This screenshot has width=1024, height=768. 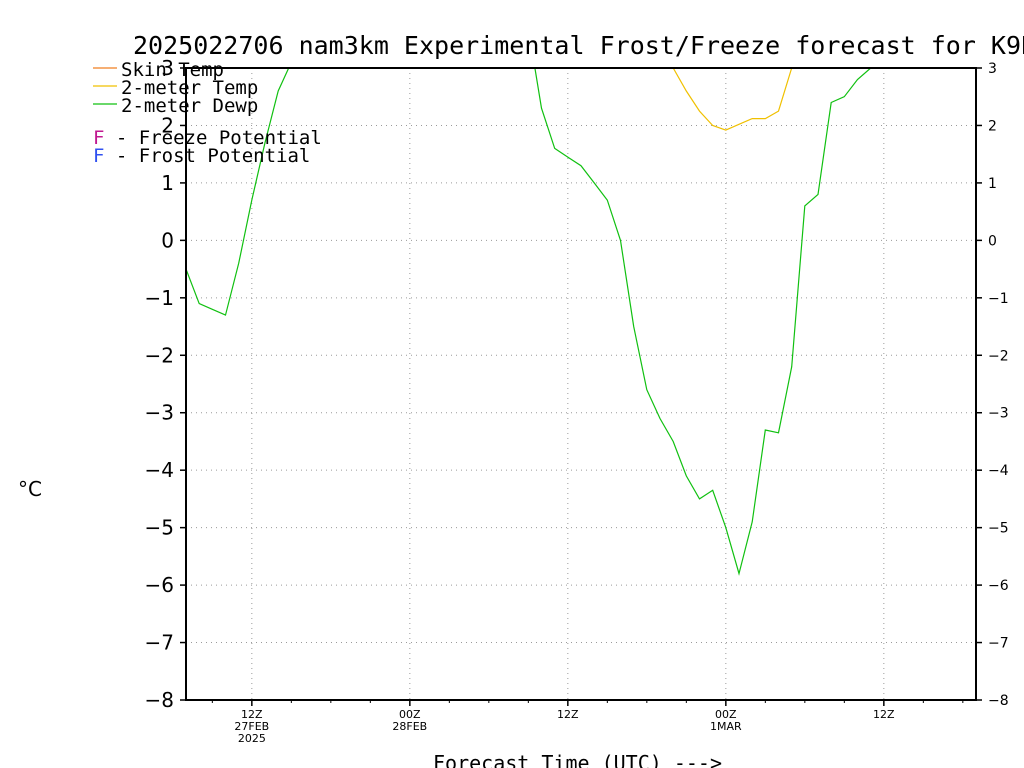 I want to click on y-axis-unit: °C, so click(x=30, y=489).